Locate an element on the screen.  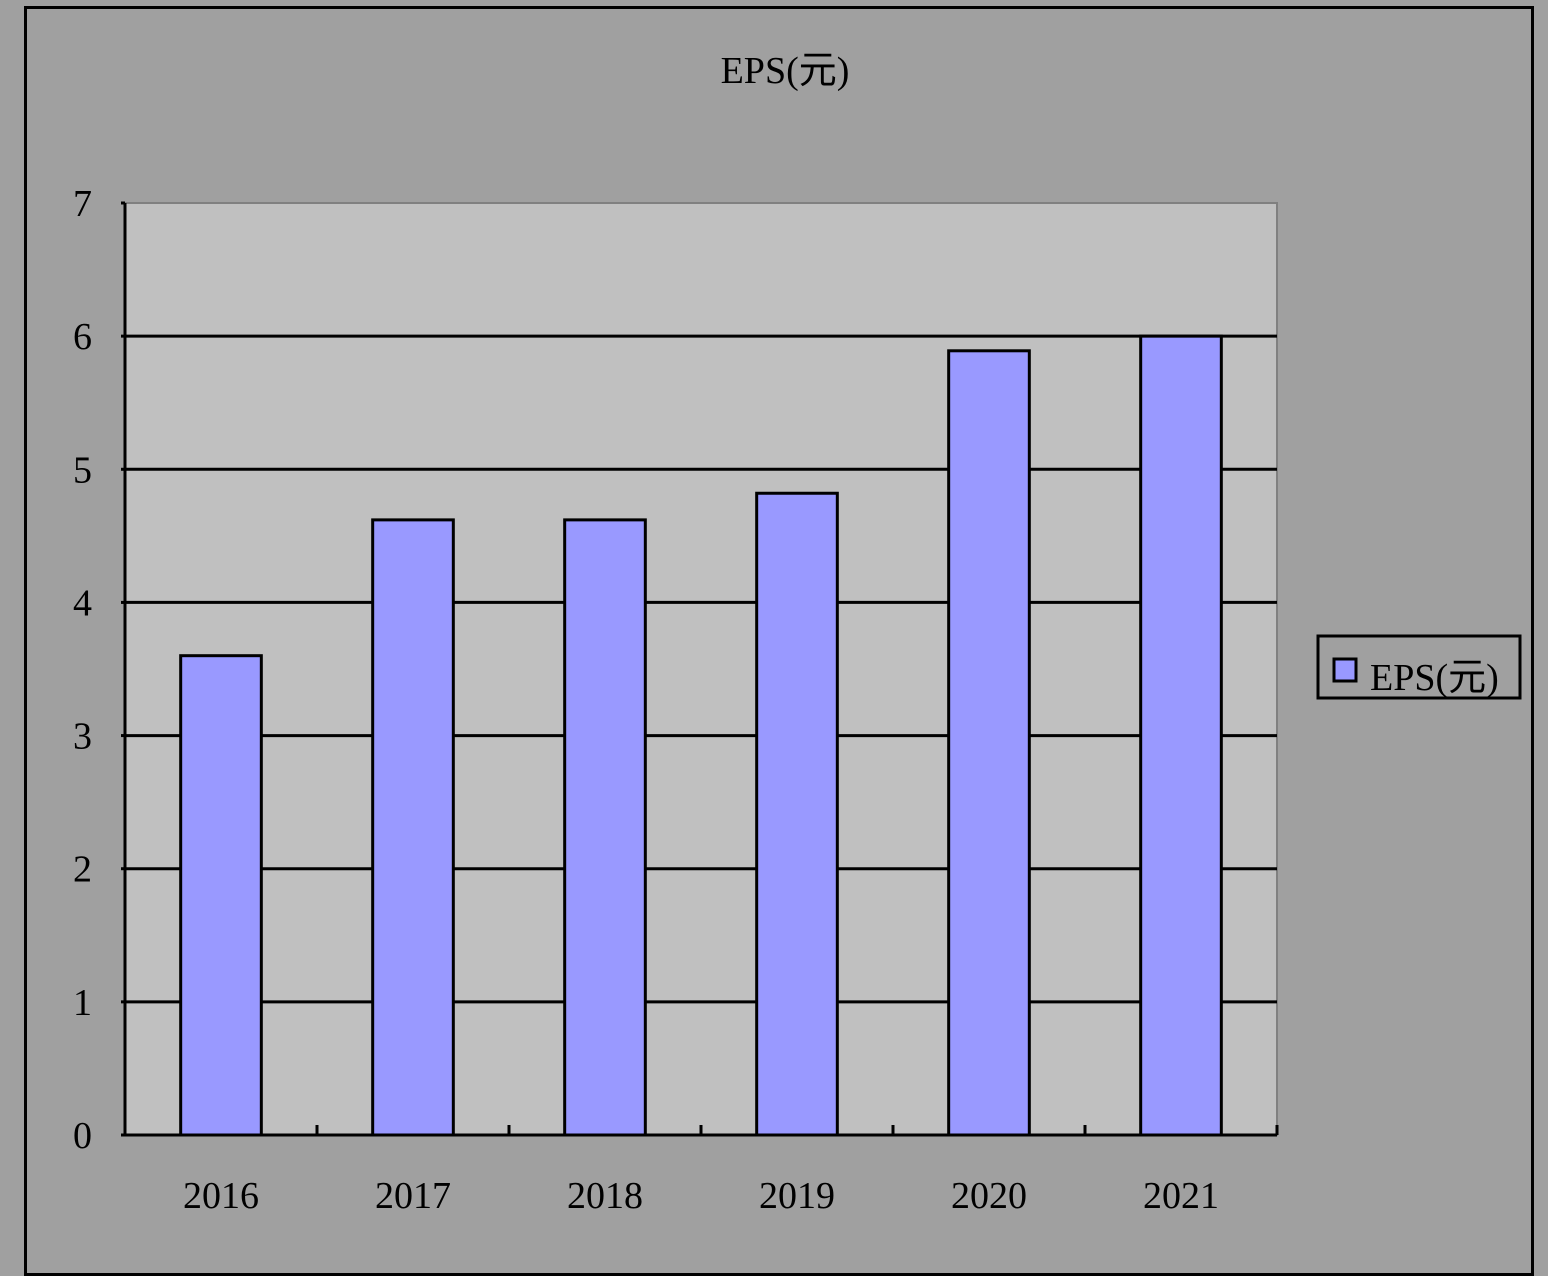
y-tick-label: 6 is located at coordinates (82, 337).